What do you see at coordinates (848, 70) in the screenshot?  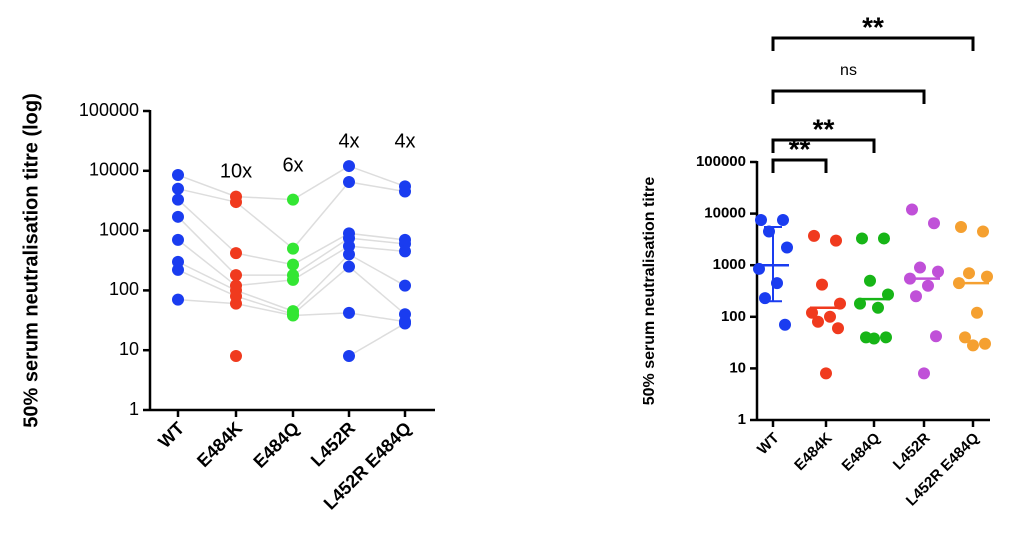 I see `significance-label: ns` at bounding box center [848, 70].